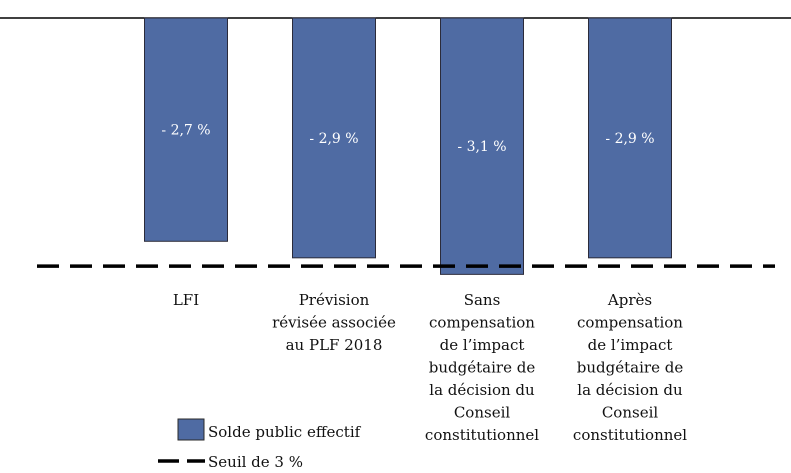 This screenshot has height=473, width=791. I want to click on category-label-line: révisée associée, so click(334, 323).